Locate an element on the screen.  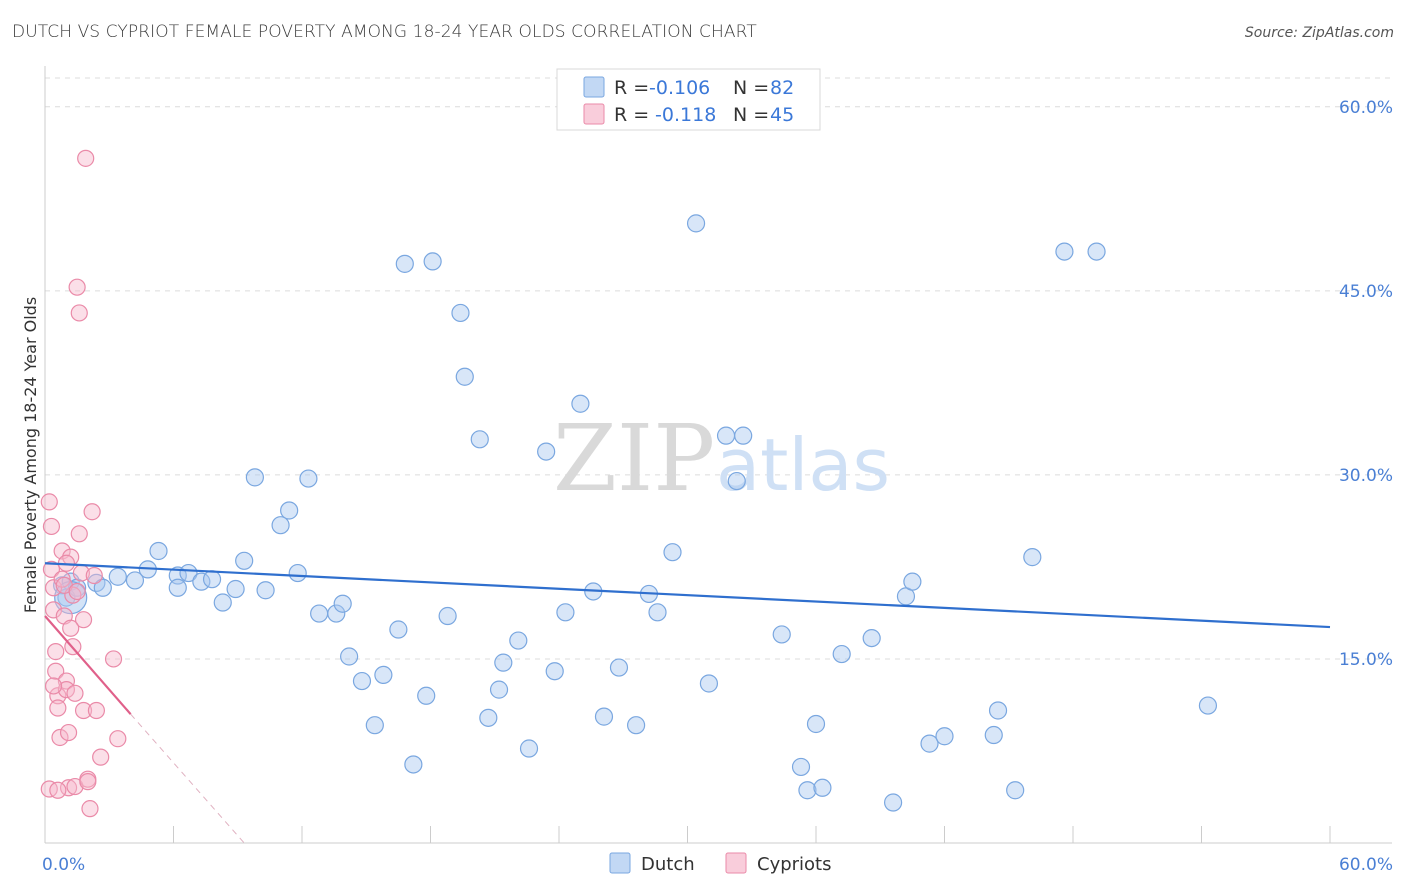
legend-n-value-dutch: 82 is located at coordinates (782, 88).